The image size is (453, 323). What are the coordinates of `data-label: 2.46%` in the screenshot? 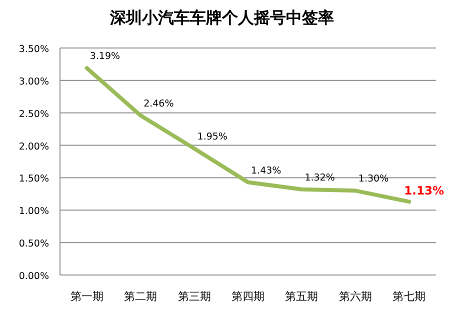 It's located at (159, 104).